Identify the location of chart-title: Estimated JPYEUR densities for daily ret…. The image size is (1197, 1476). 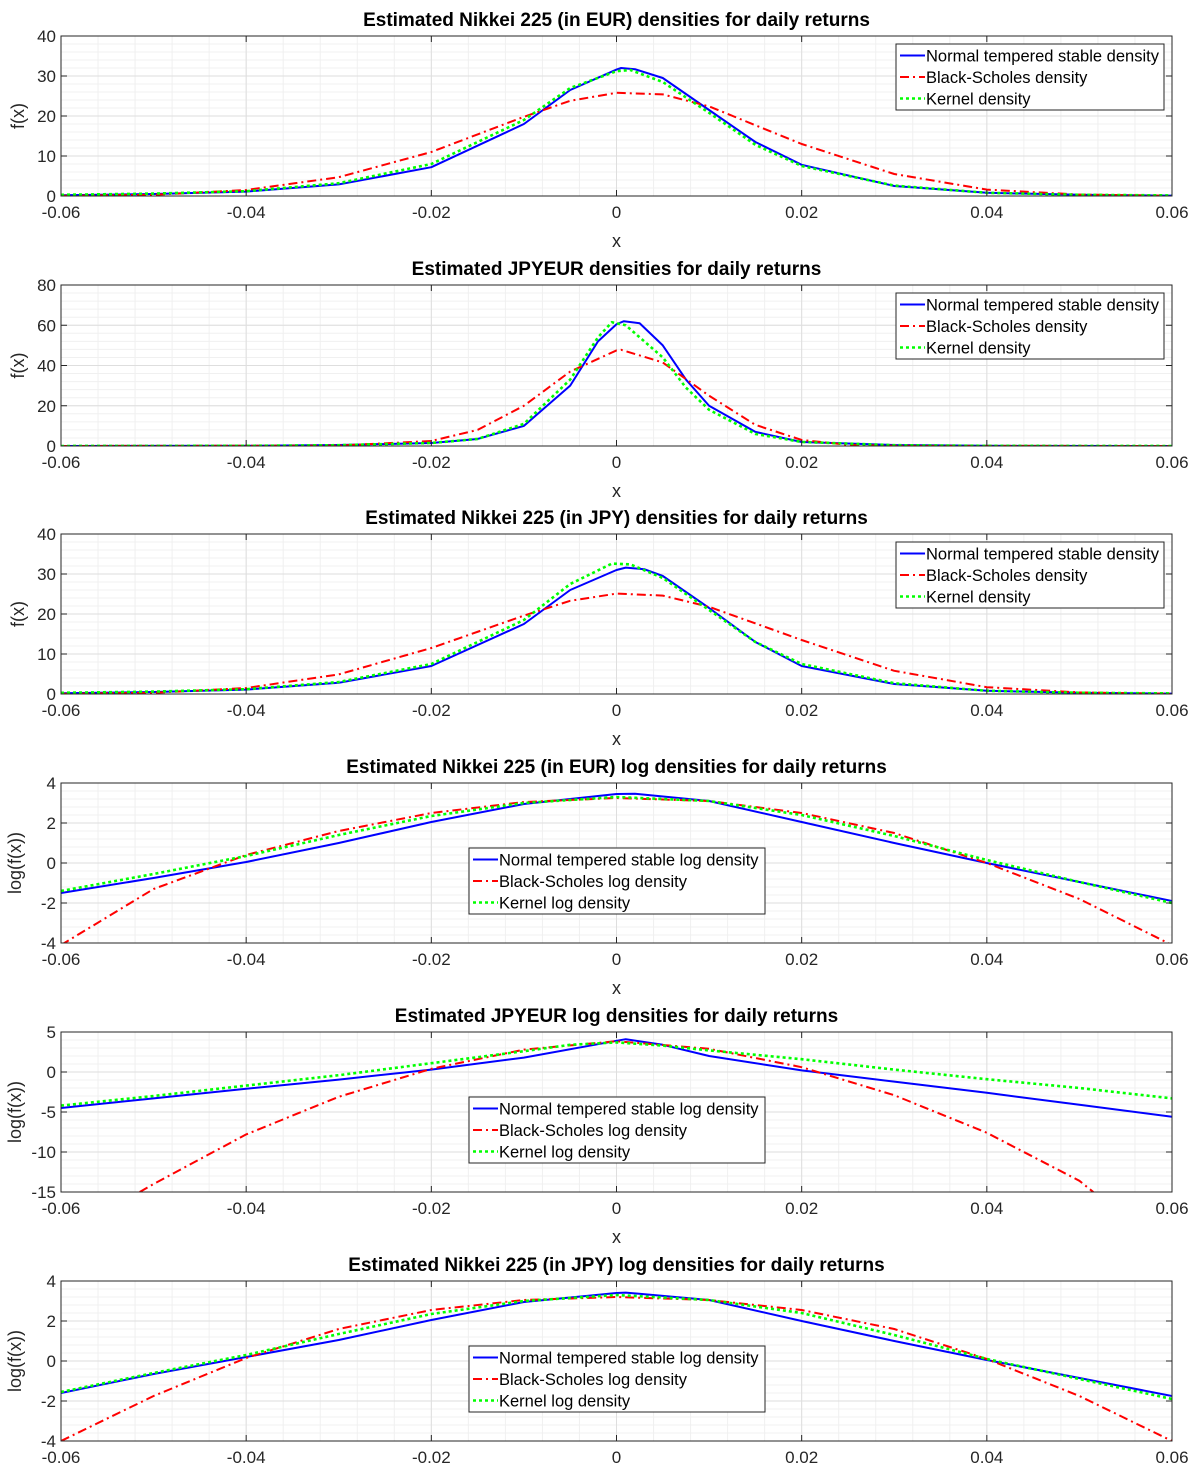
(617, 269).